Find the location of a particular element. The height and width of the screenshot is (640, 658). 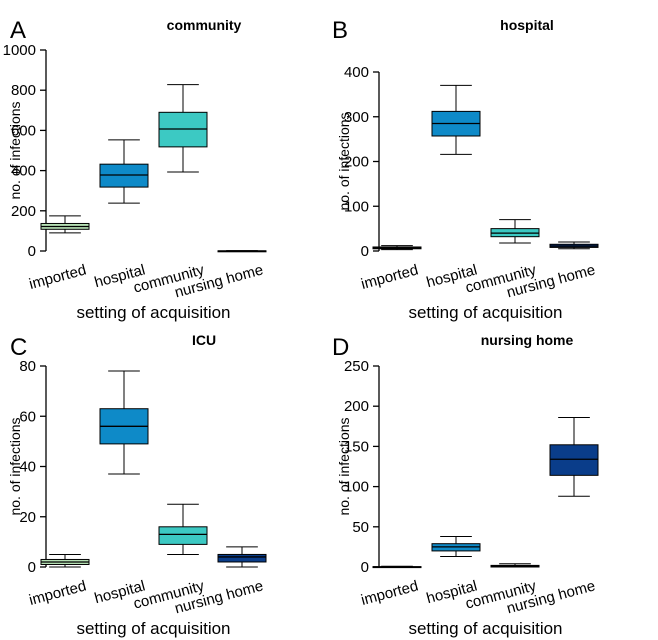

y-tick-label: 800 is located at coordinates (23, 90).